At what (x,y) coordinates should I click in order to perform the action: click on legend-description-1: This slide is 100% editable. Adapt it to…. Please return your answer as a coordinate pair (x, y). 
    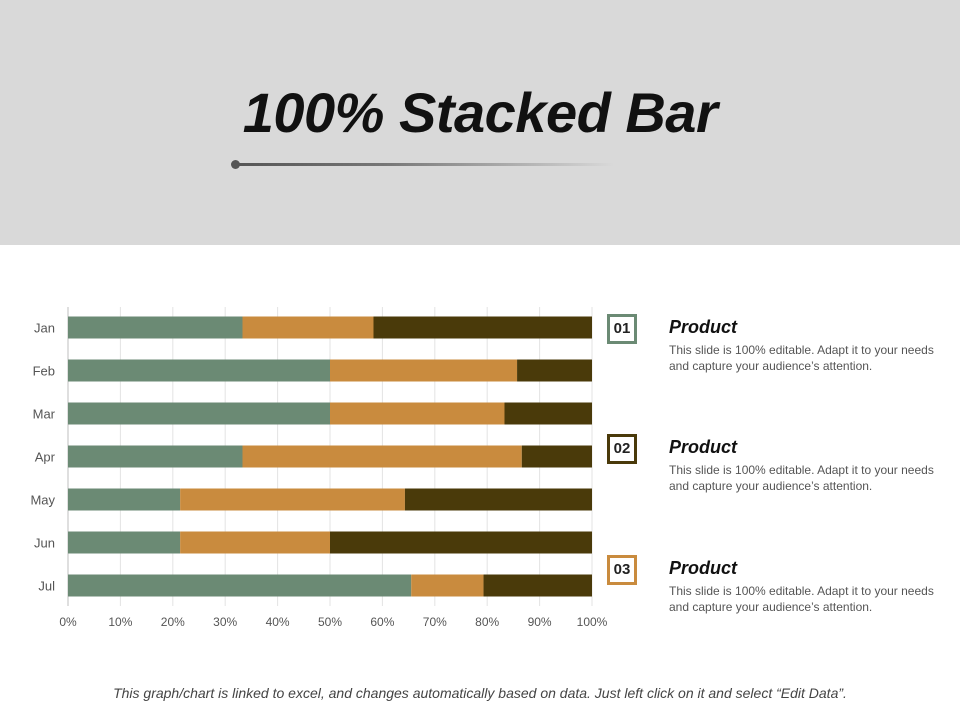
    Looking at the image, I should click on (801, 358).